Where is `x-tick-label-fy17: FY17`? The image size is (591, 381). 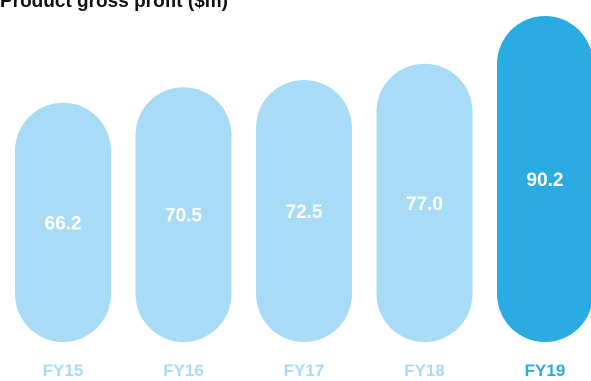 x-tick-label-fy17: FY17 is located at coordinates (304, 370).